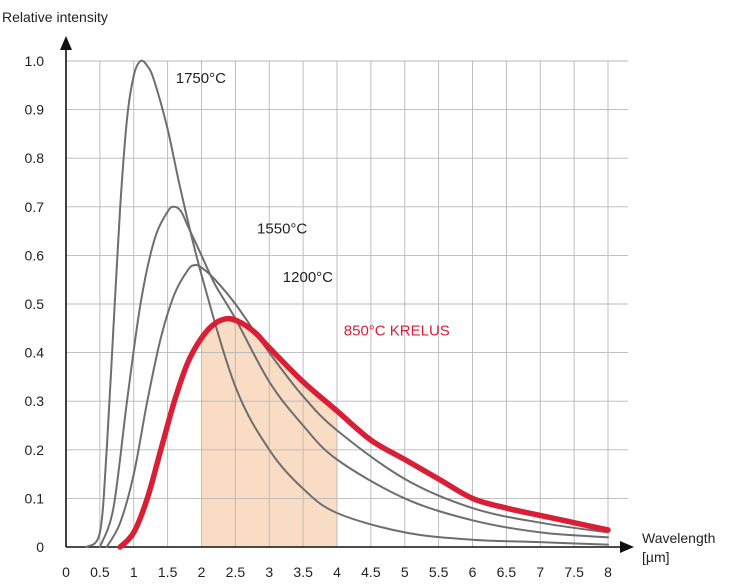 The height and width of the screenshot is (585, 740). What do you see at coordinates (337, 572) in the screenshot?
I see `x-tick-label: 4` at bounding box center [337, 572].